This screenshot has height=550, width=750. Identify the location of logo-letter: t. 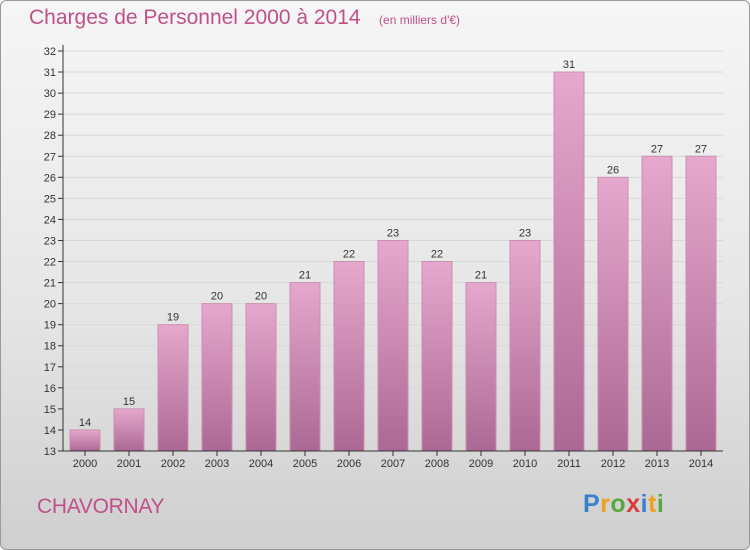
(652, 504).